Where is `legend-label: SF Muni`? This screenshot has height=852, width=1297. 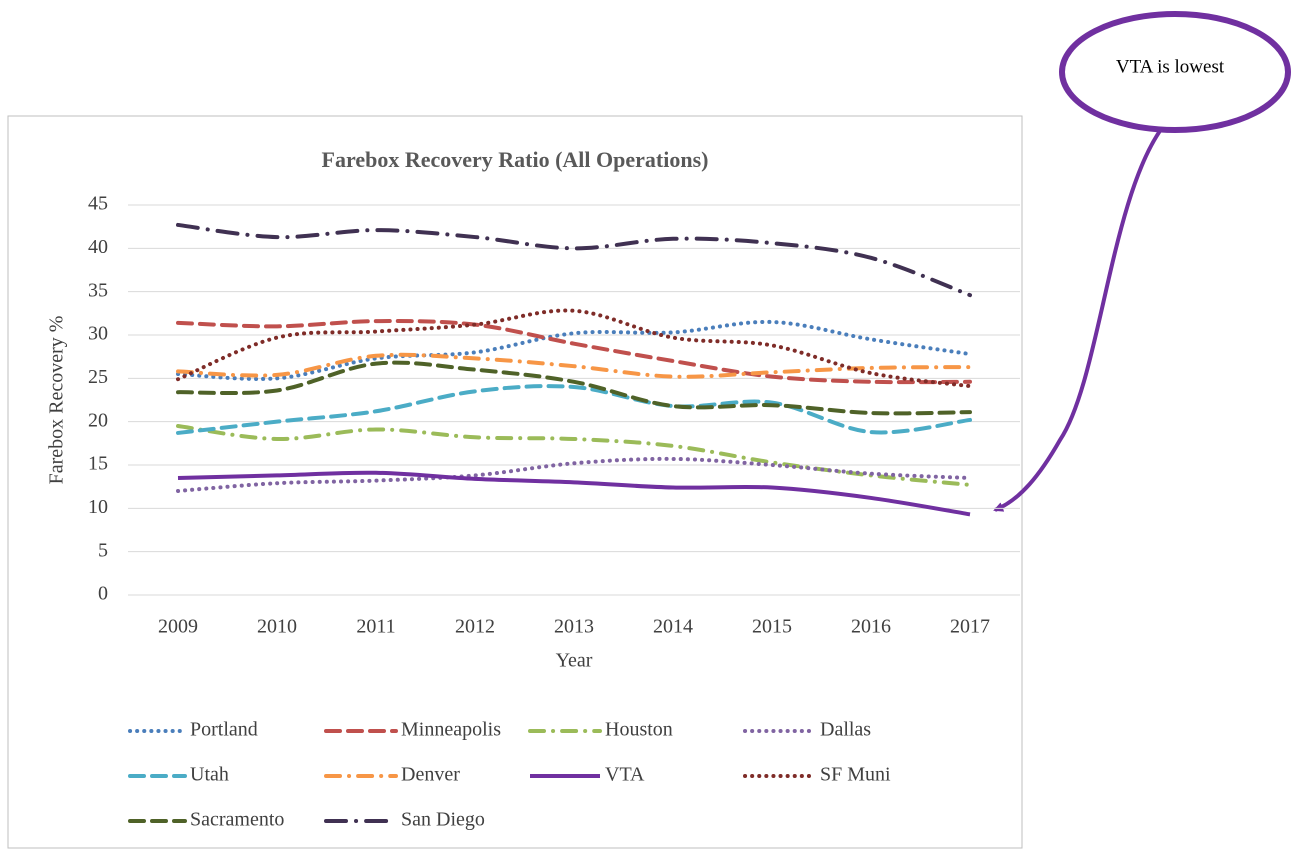
legend-label: SF Muni is located at coordinates (855, 775).